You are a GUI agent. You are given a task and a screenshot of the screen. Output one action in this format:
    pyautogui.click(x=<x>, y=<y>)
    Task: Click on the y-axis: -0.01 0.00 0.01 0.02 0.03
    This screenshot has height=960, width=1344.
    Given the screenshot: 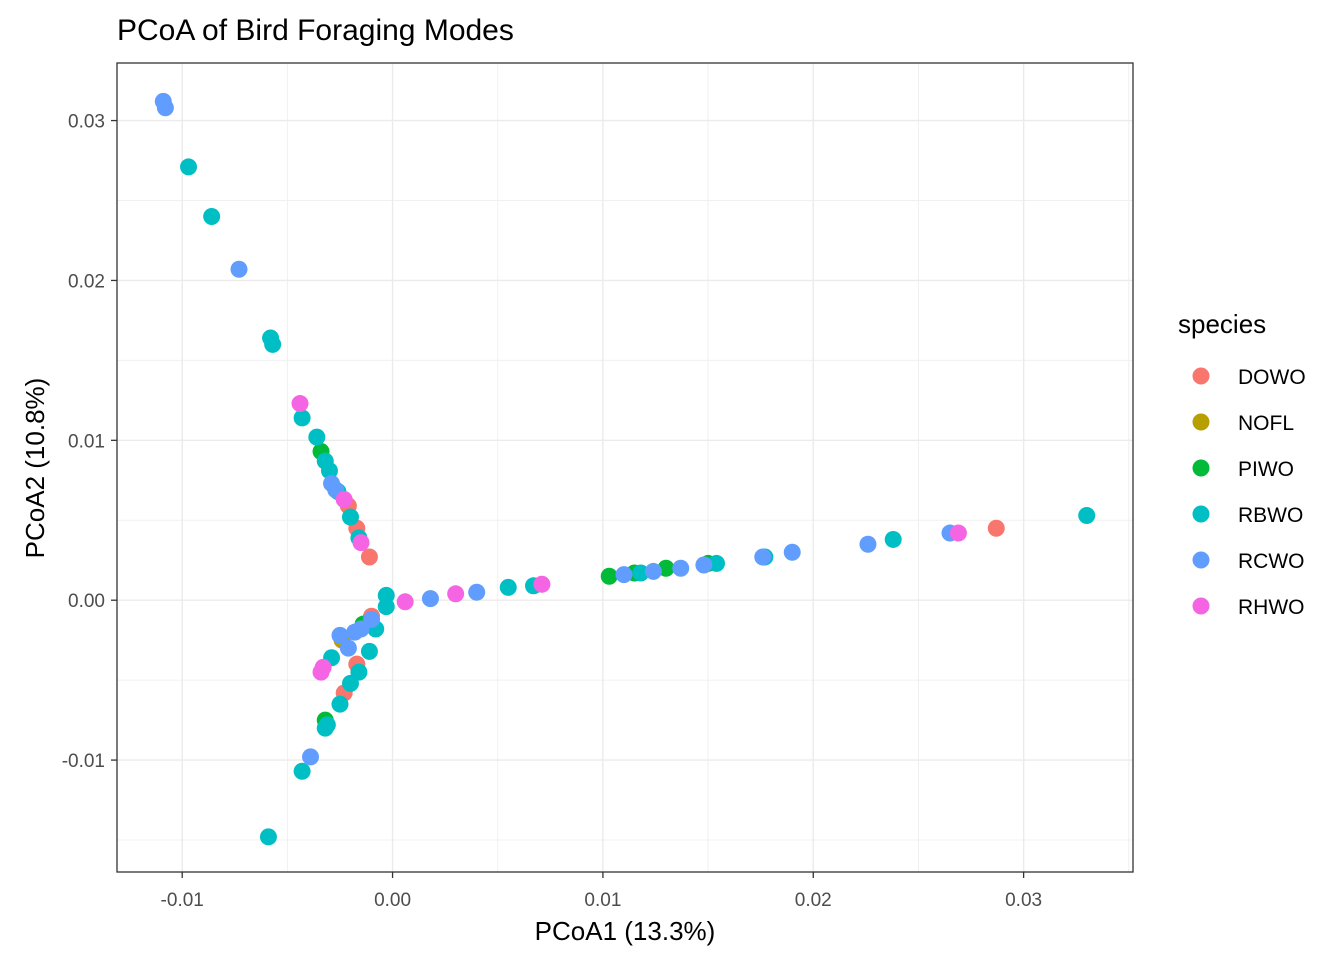 What is the action you would take?
    pyautogui.click(x=89, y=442)
    